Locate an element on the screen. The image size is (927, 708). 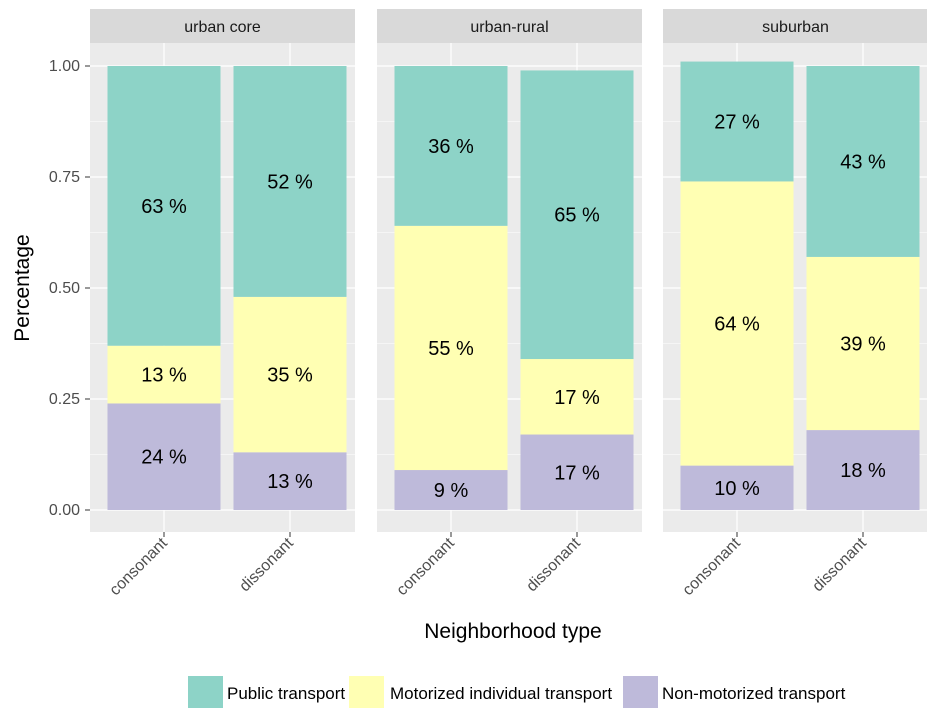
y-axis: 0.00 0.25 0.50 0.75 1.00 is located at coordinates (69, 288).